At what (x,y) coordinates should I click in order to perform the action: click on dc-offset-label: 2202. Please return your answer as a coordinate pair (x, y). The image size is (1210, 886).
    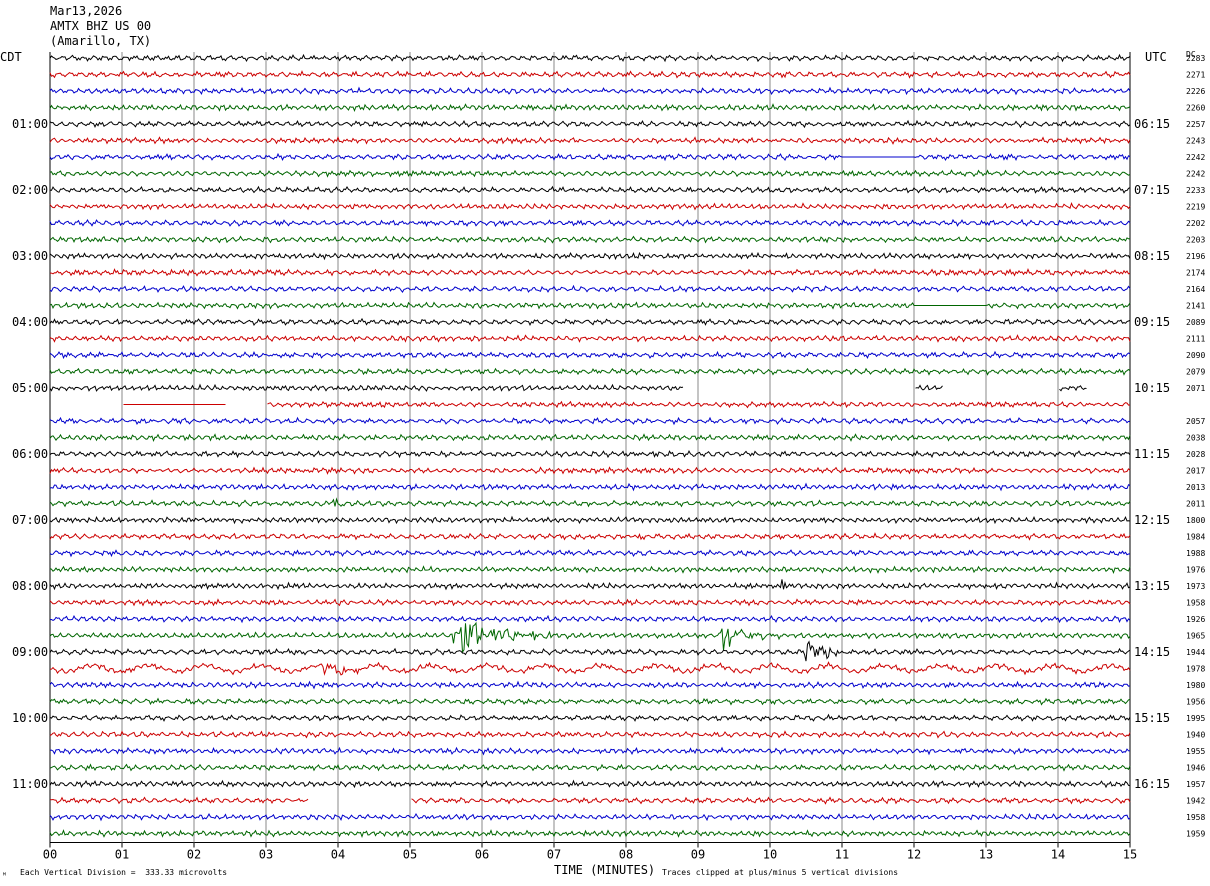
    Looking at the image, I should click on (1195, 223).